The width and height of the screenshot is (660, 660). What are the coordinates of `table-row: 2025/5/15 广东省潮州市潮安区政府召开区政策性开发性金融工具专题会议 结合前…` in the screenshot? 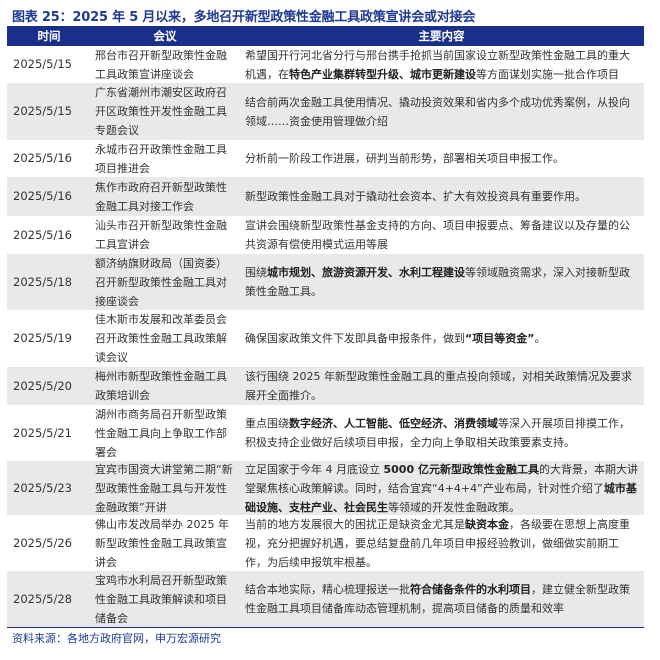 It's located at (325, 111).